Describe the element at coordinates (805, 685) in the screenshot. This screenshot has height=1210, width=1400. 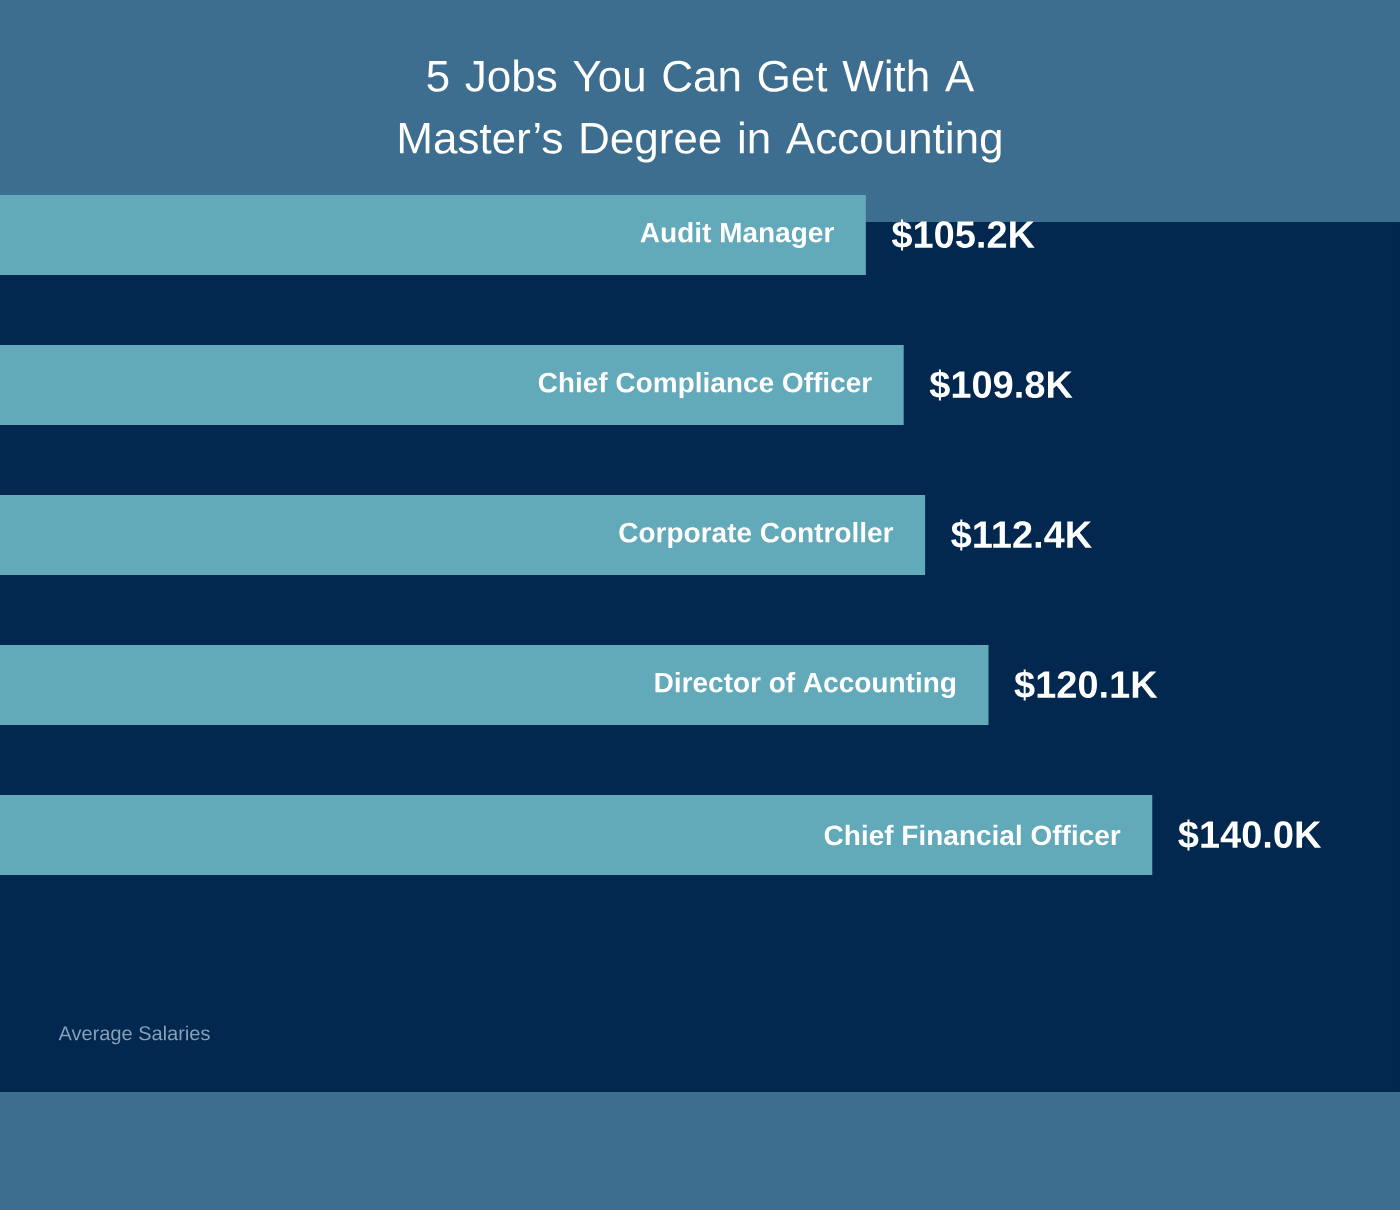
I see `y-tick-label: Director of Accounting` at that location.